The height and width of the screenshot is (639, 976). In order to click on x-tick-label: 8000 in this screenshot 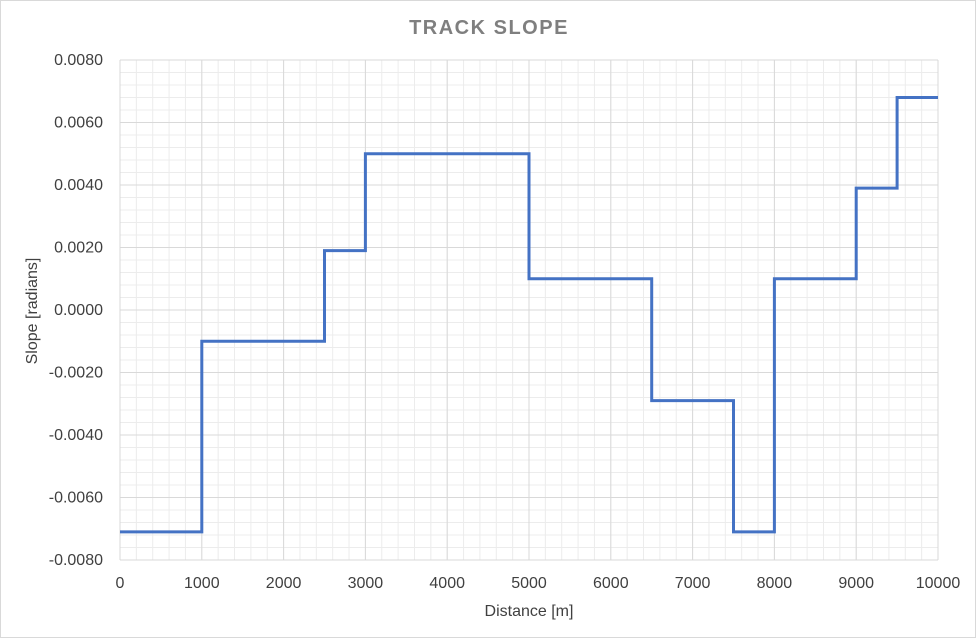, I will do `click(775, 583)`.